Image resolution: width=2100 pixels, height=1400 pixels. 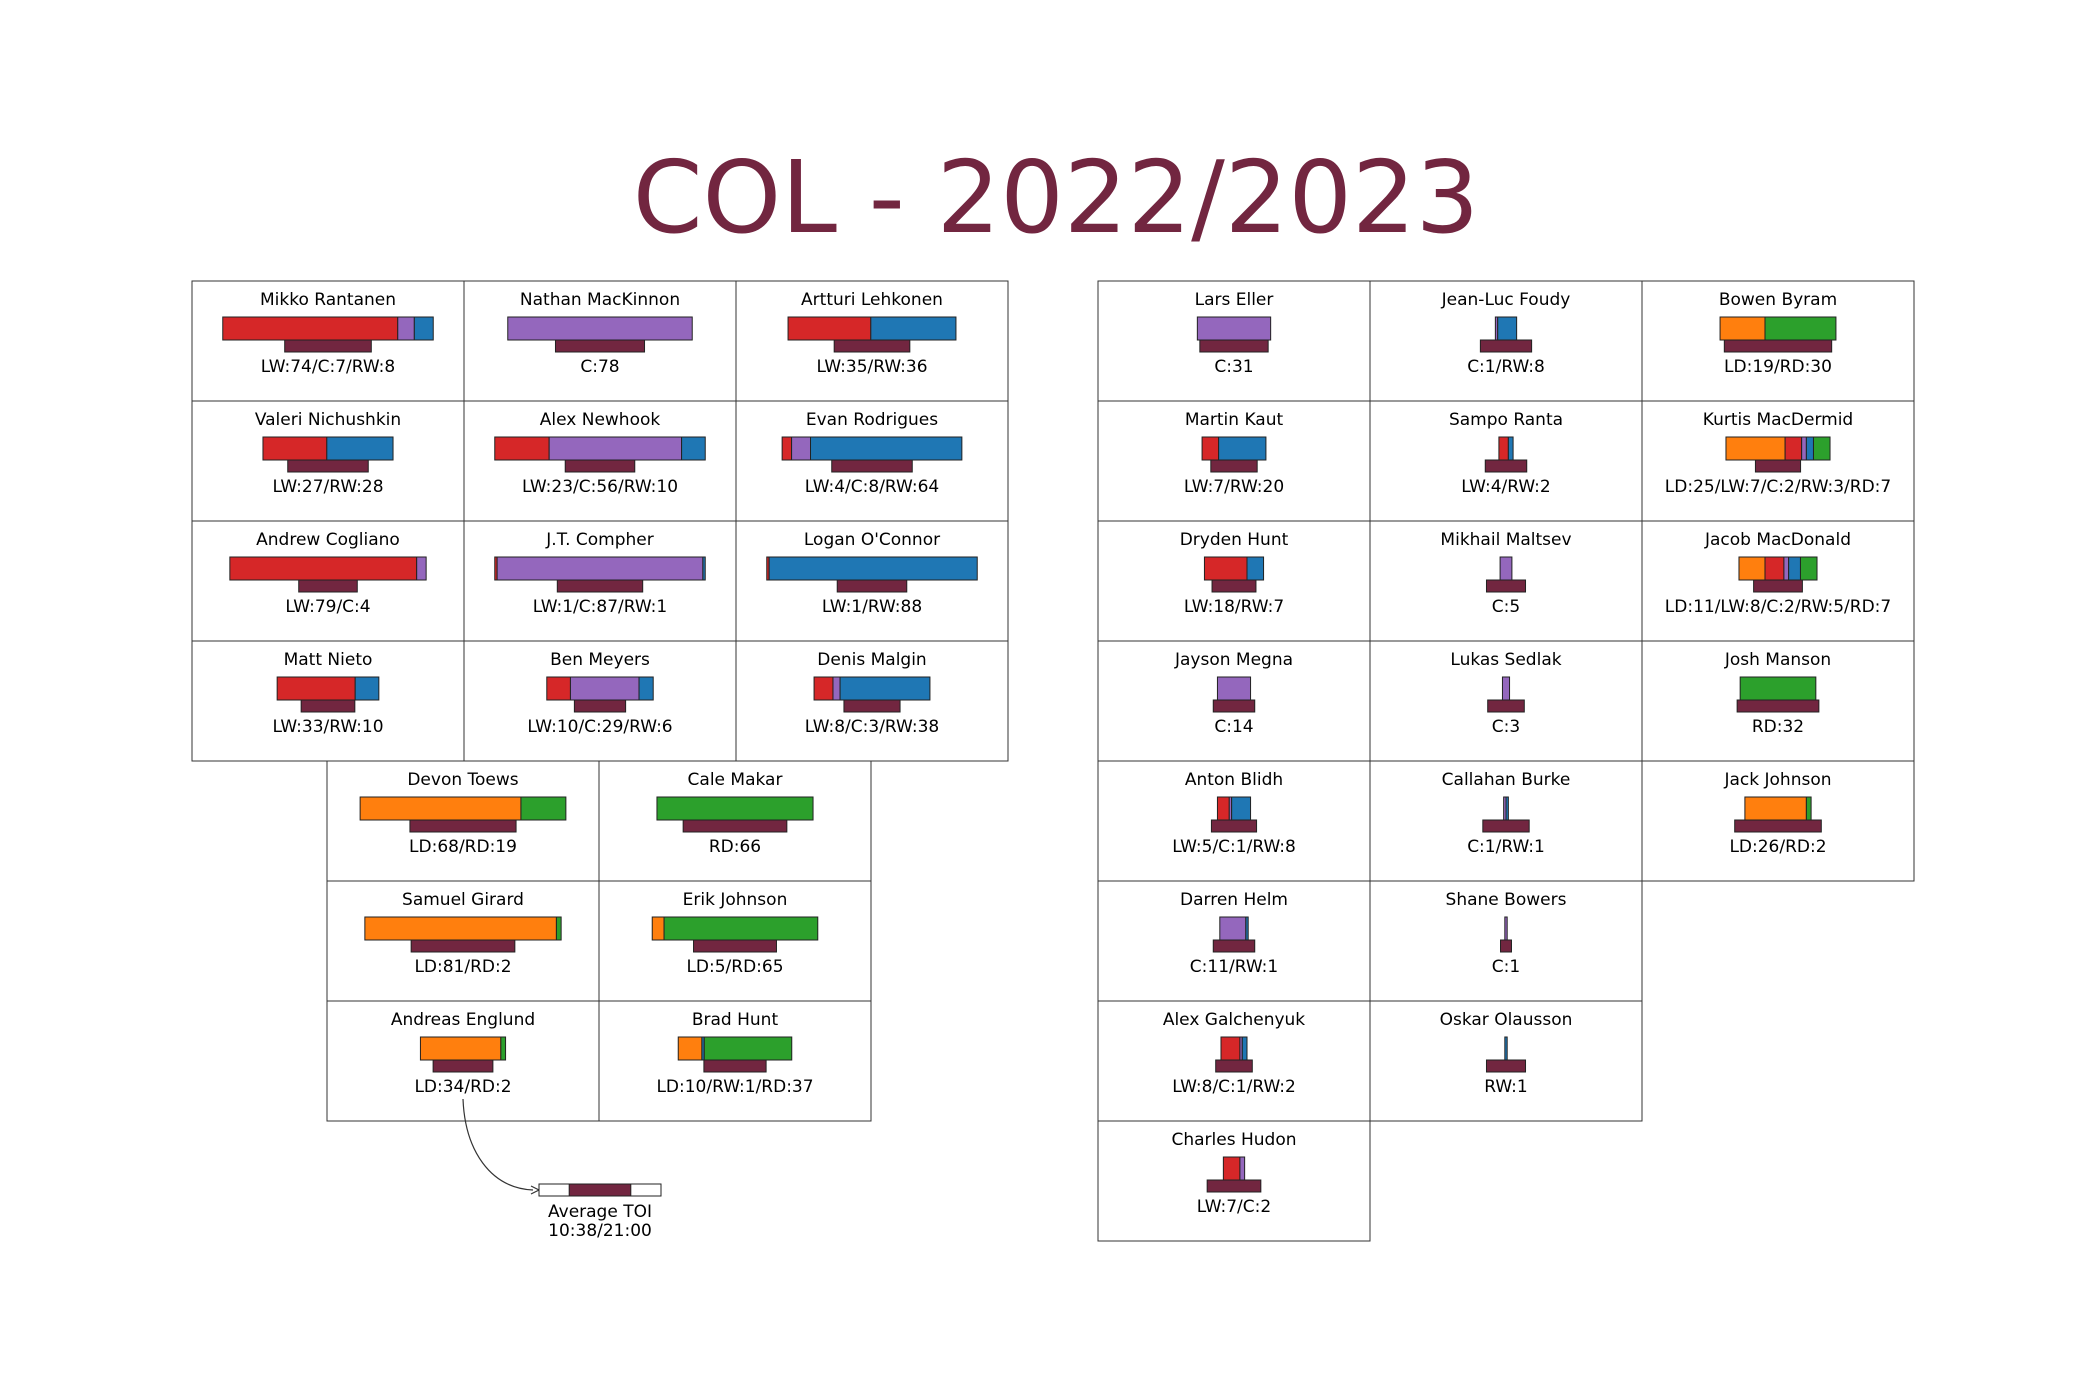 I want to click on player-cell-mikhail-maltsev: Mikhail Maltsev C:5, so click(x=1506, y=581).